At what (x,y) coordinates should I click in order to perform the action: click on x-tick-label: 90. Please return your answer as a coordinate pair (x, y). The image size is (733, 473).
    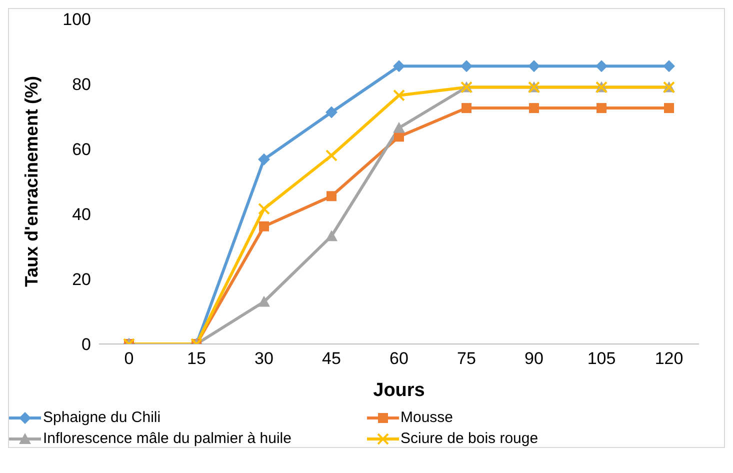
    Looking at the image, I should click on (534, 358).